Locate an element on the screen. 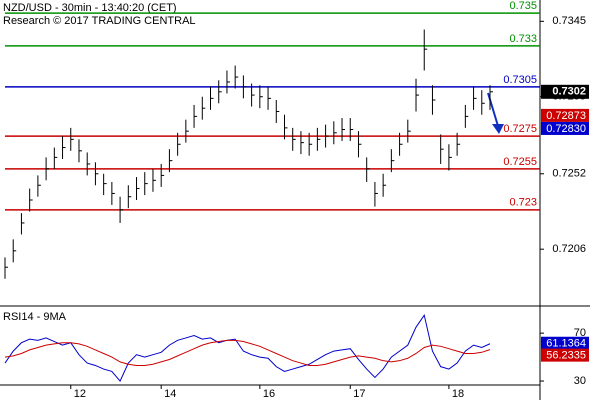 Image resolution: width=590 pixels, height=400 pixels. y-tick-label: 0.7206 is located at coordinates (569, 249).